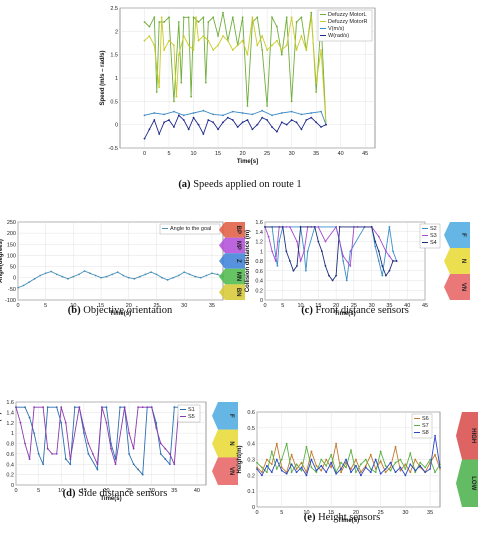  I want to click on x-tick-label: 0, so click(17, 306).